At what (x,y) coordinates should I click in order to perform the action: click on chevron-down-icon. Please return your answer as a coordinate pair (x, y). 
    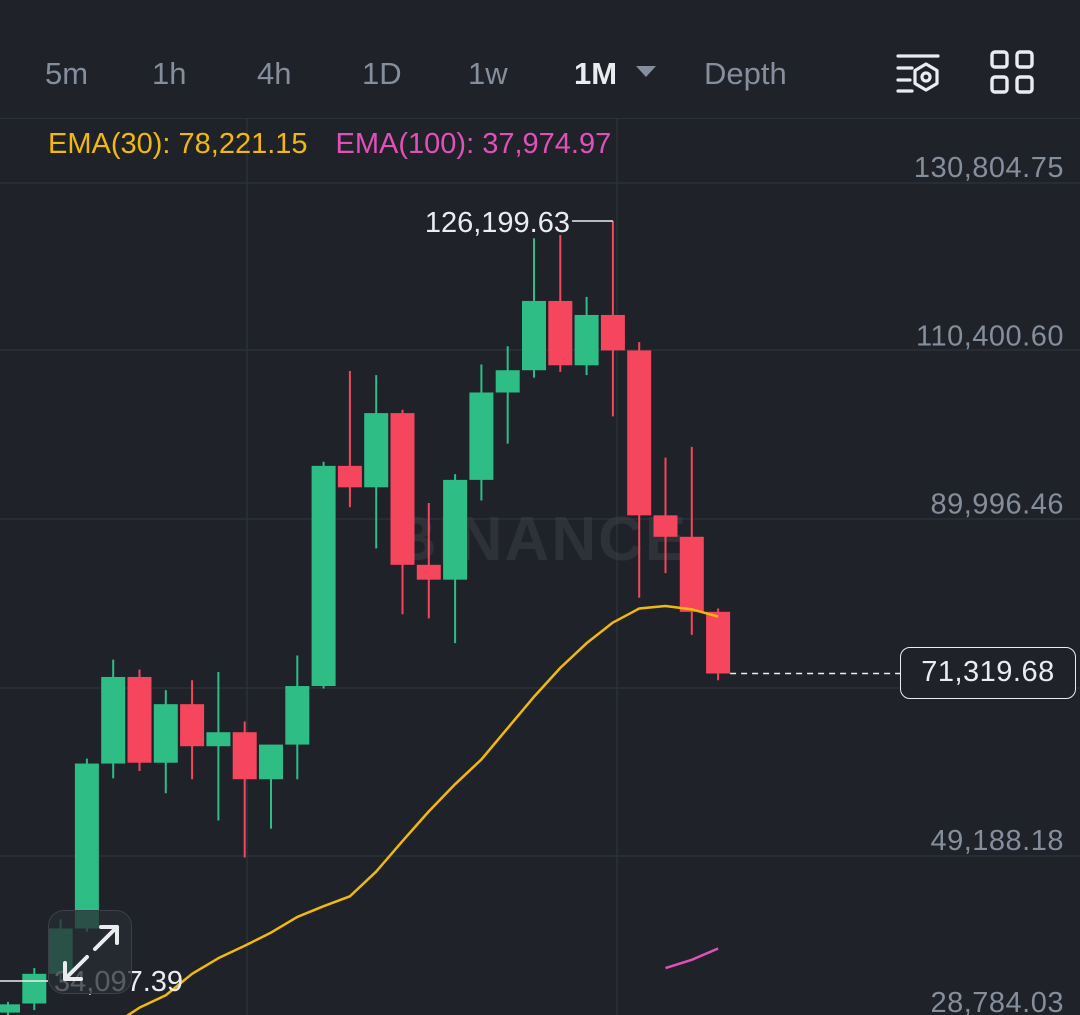
    Looking at the image, I should click on (646, 71).